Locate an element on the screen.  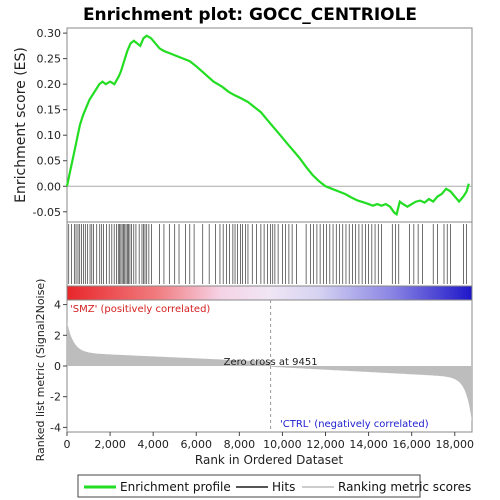
hits-marks is located at coordinates (267, 254).